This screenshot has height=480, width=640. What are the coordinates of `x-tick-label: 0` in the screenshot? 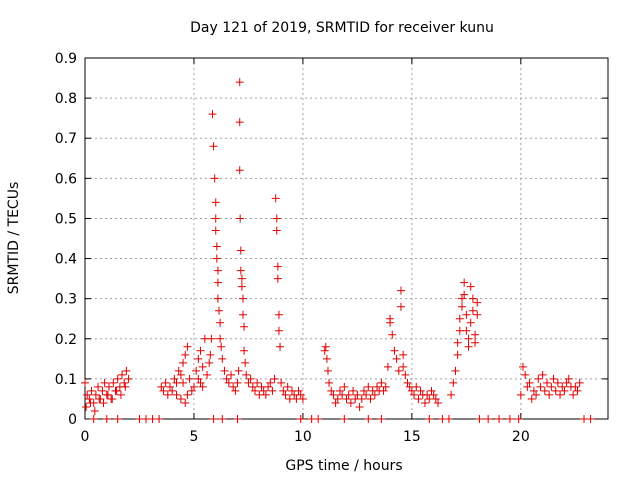 It's located at (85, 437).